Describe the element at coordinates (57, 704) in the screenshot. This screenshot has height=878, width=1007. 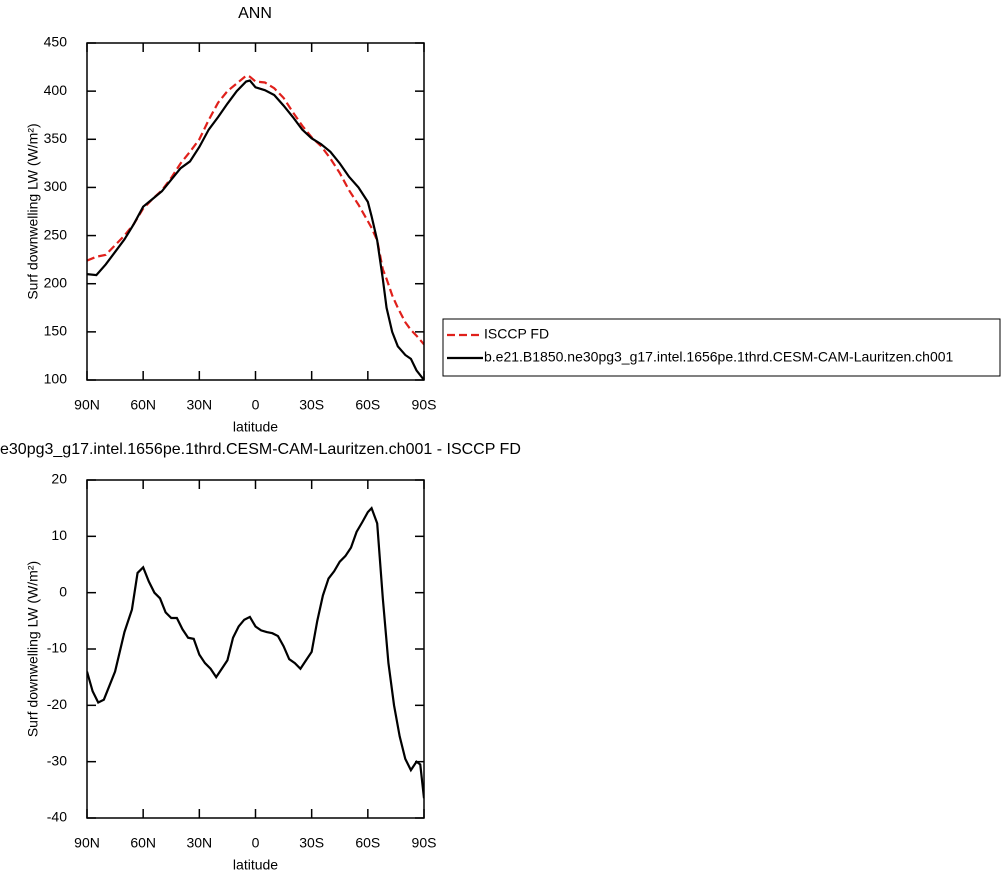
I see `y-tick-label: -20` at that location.